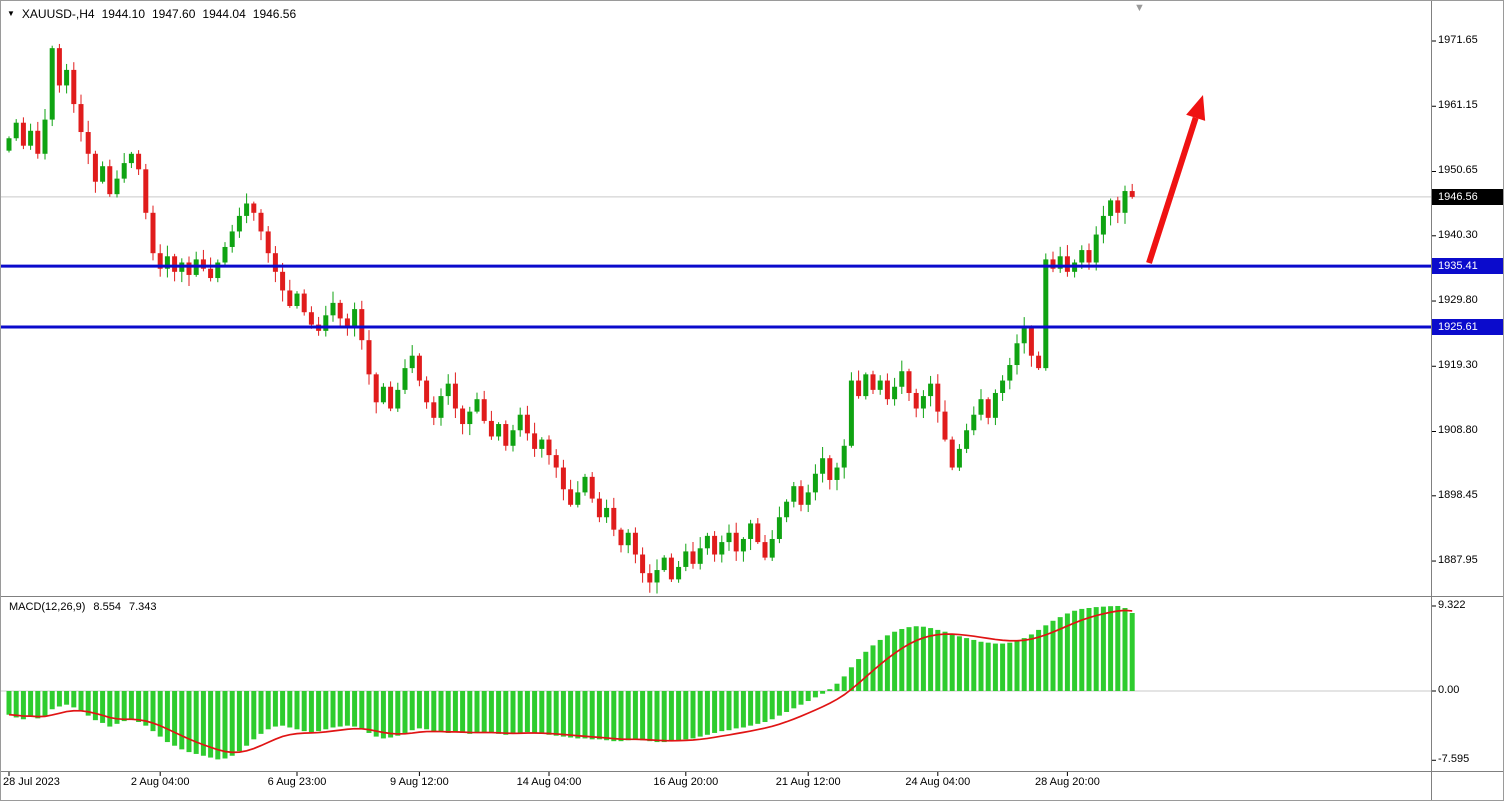  What do you see at coordinates (1458, 170) in the screenshot?
I see `price-axis-label: 1950.65` at bounding box center [1458, 170].